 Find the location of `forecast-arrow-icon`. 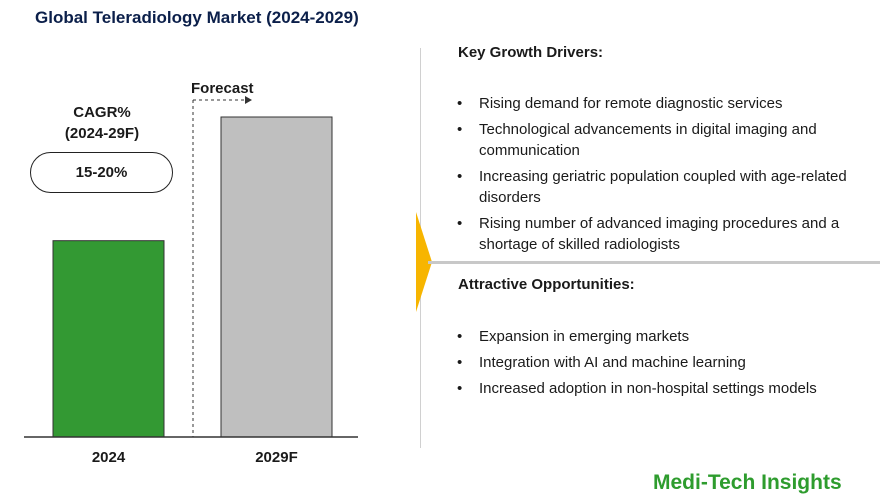

forecast-arrow-icon is located at coordinates (248, 100).